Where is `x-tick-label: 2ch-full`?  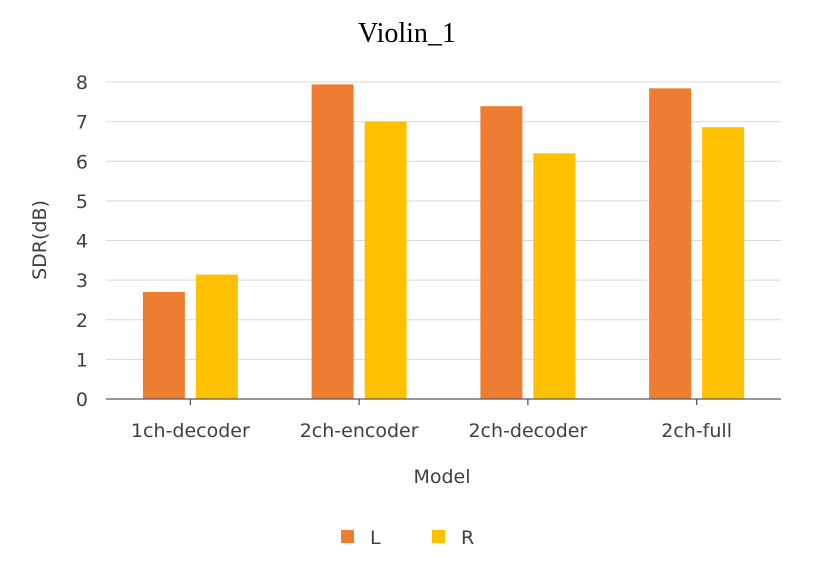
x-tick-label: 2ch-full is located at coordinates (696, 431).